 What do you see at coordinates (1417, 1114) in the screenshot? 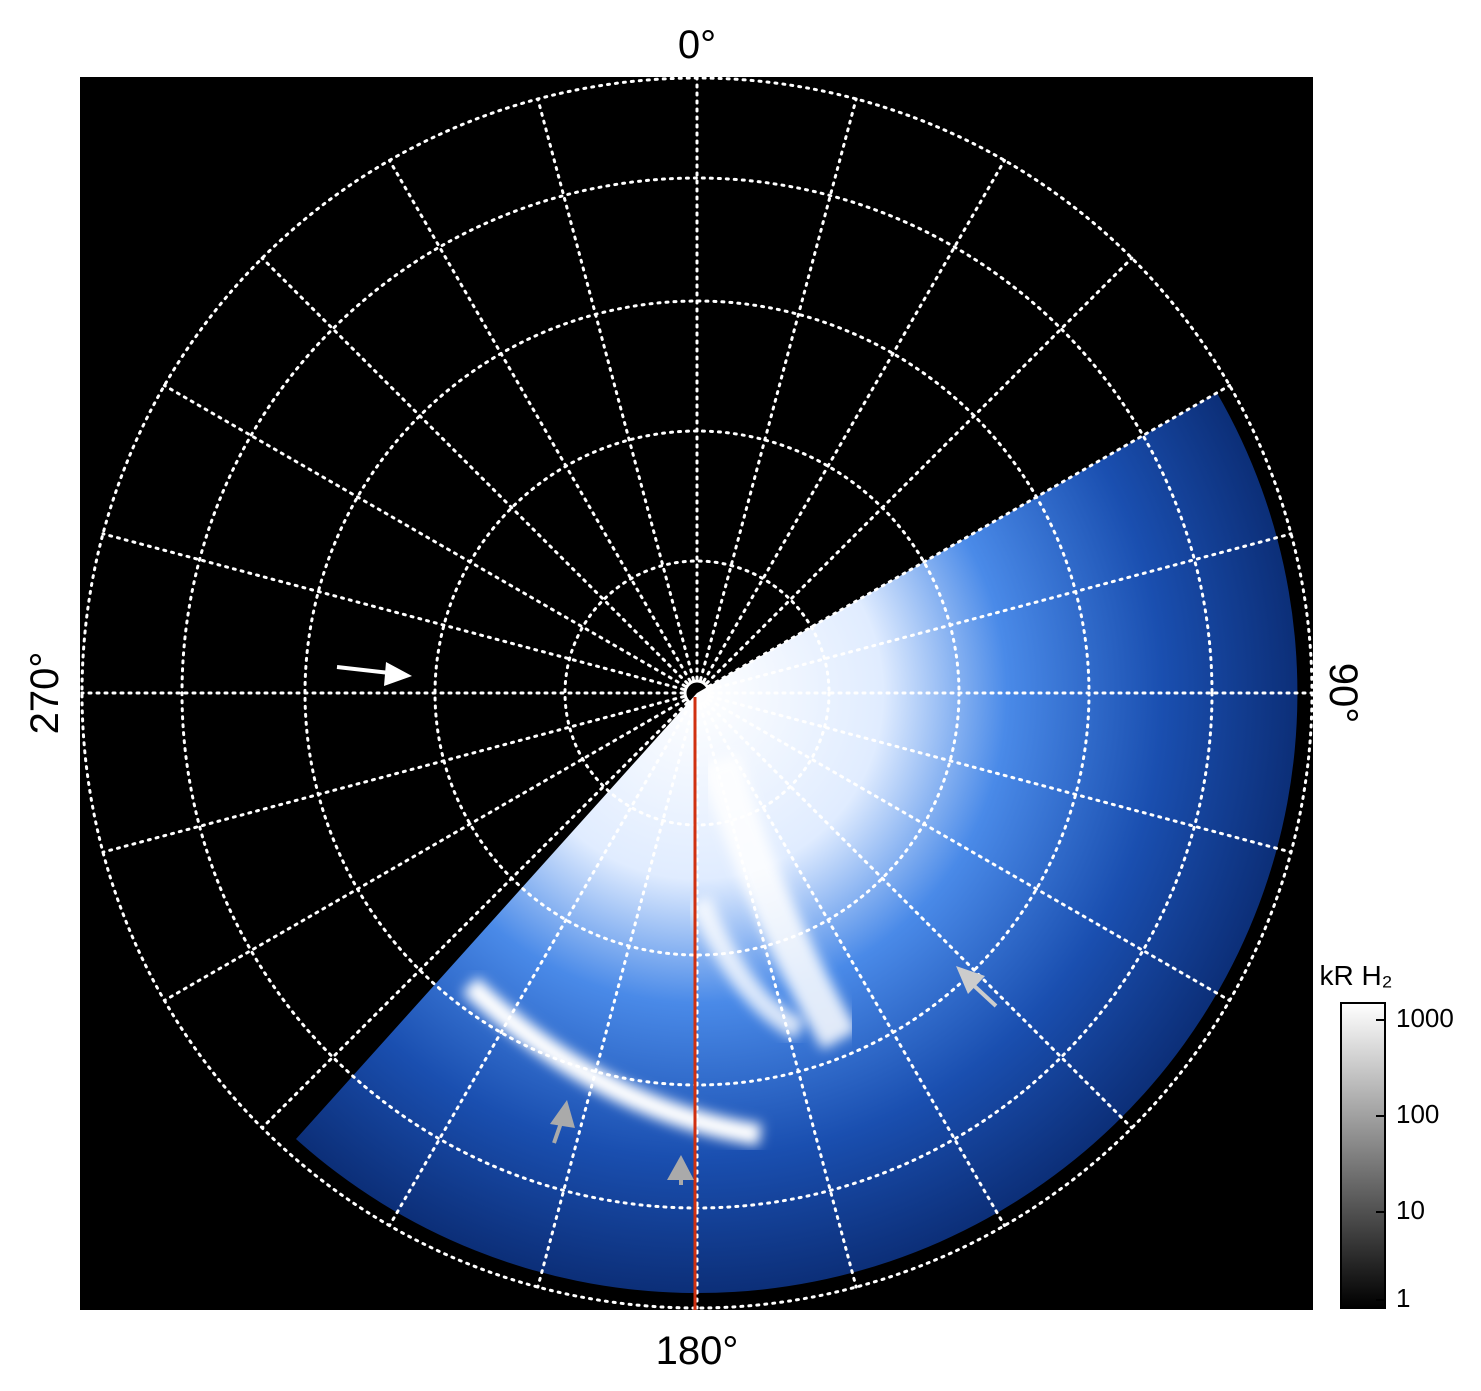
I see `colorbar-tick-label: 100` at bounding box center [1417, 1114].